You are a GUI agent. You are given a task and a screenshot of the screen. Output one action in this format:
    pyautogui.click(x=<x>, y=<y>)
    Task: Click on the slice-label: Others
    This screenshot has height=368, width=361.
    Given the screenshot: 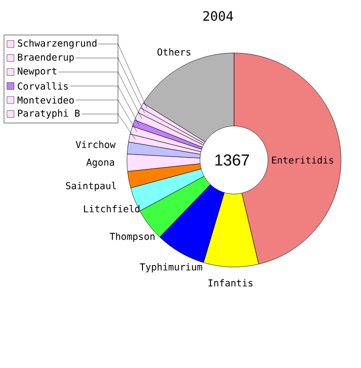 What is the action you would take?
    pyautogui.click(x=174, y=52)
    